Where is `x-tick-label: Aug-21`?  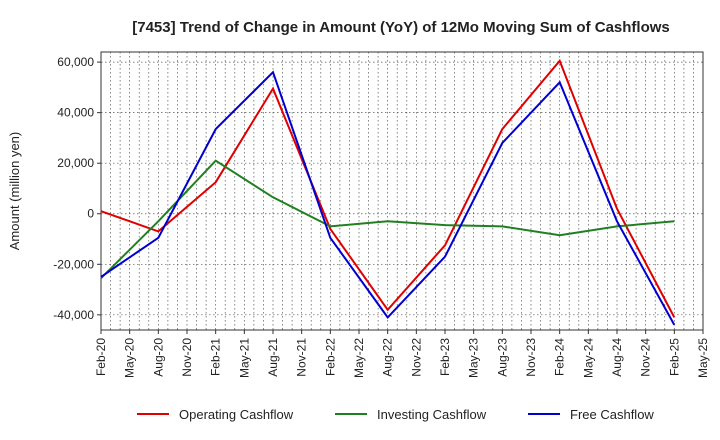 x-tick-label: Aug-21 is located at coordinates (273, 357).